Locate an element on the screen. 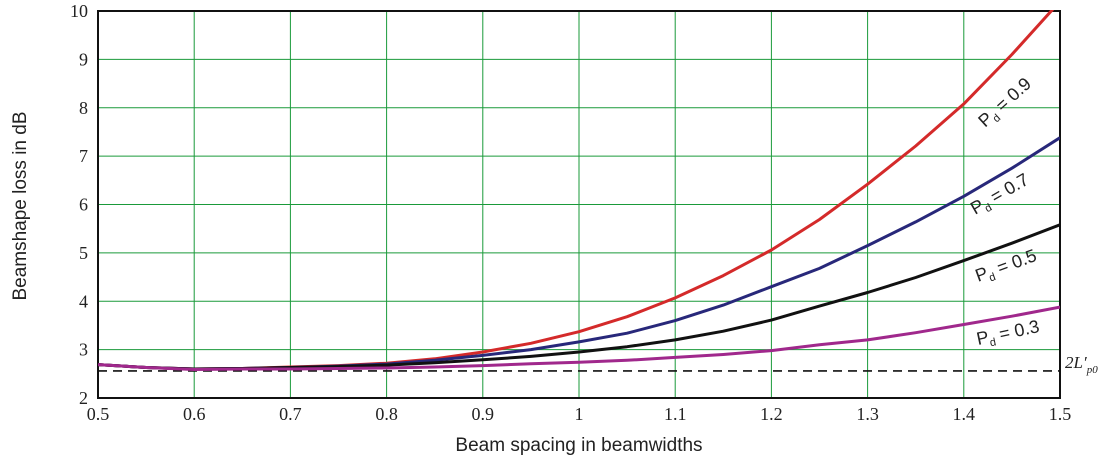  reference-line-group: 2L′p0 is located at coordinates (598, 364).